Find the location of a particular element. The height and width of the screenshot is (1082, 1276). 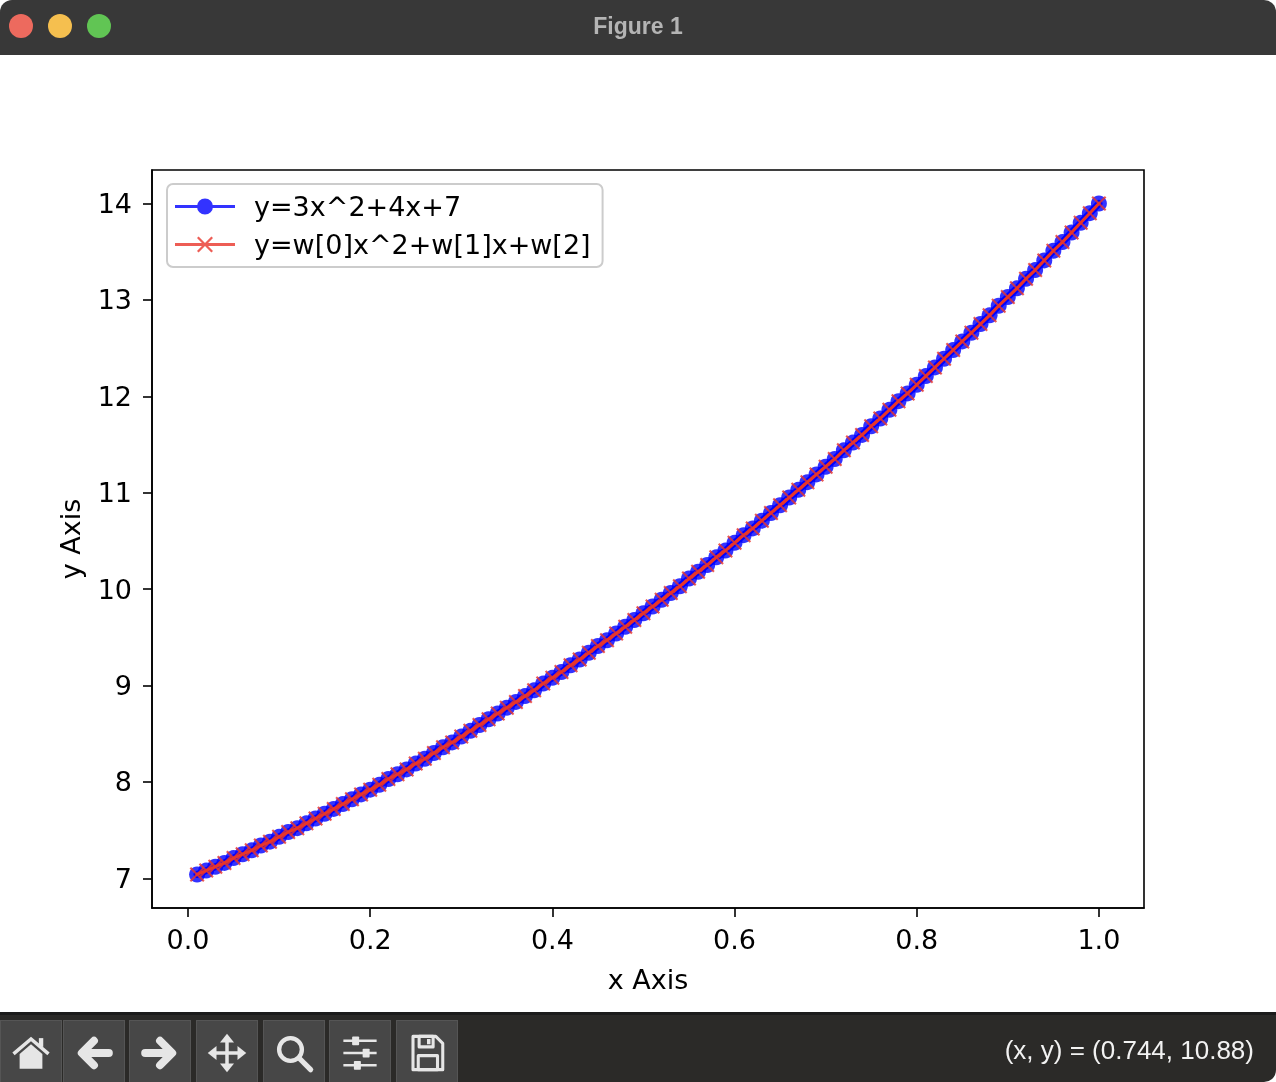

text: (x, y) = (0.744, 10.88) is located at coordinates (1129, 1050).